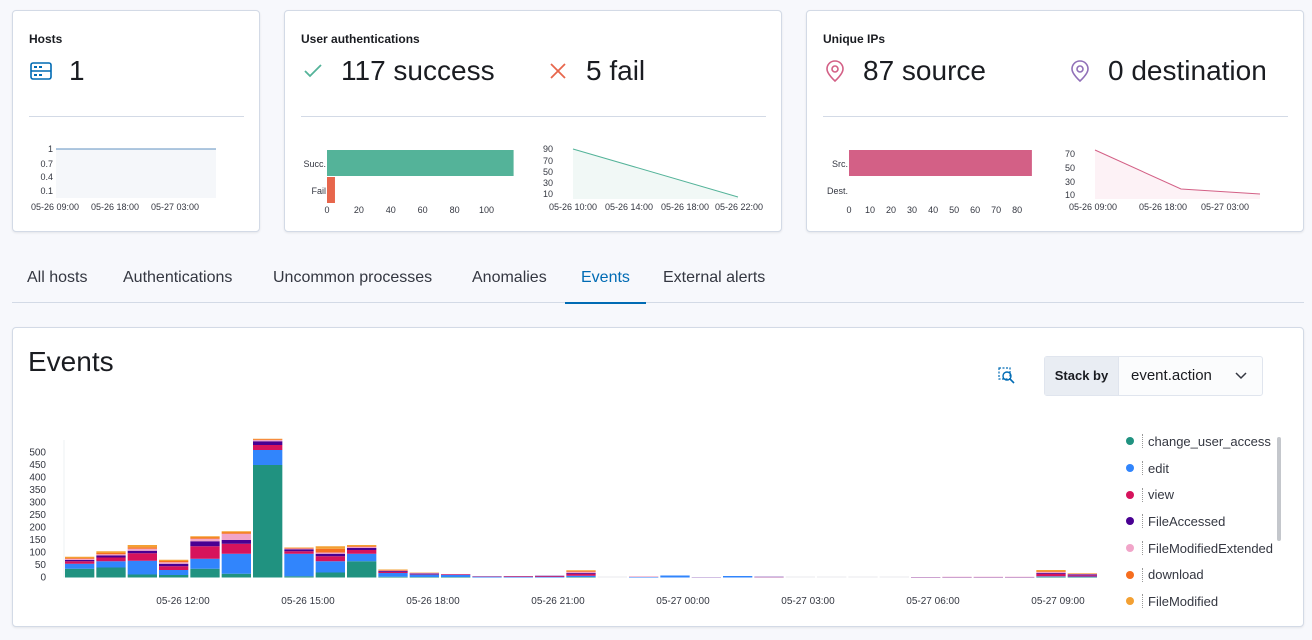  I want to click on hosts-count: 1, so click(77, 70).